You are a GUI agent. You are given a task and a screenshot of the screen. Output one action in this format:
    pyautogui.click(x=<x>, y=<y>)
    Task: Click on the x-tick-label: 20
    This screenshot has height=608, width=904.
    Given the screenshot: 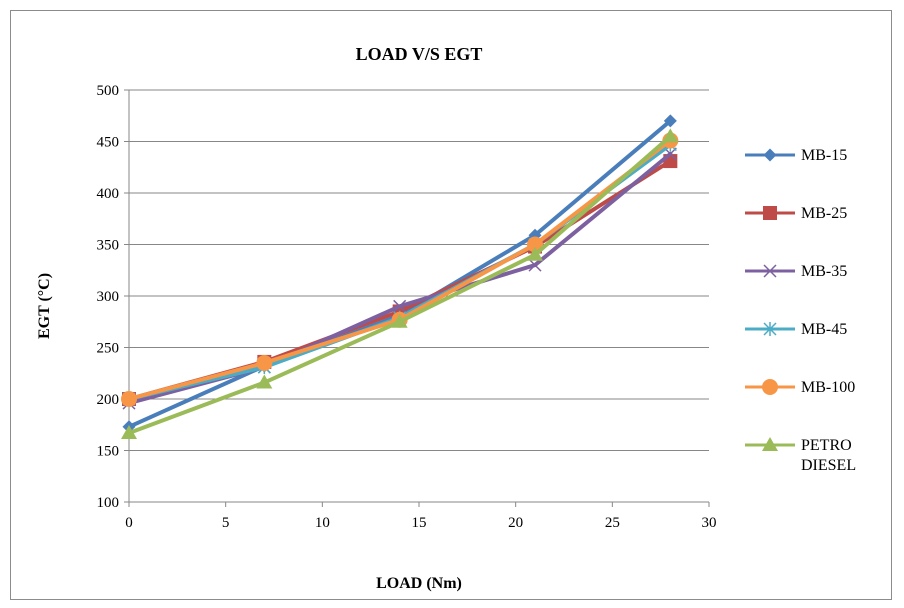 What is the action you would take?
    pyautogui.click(x=515, y=523)
    